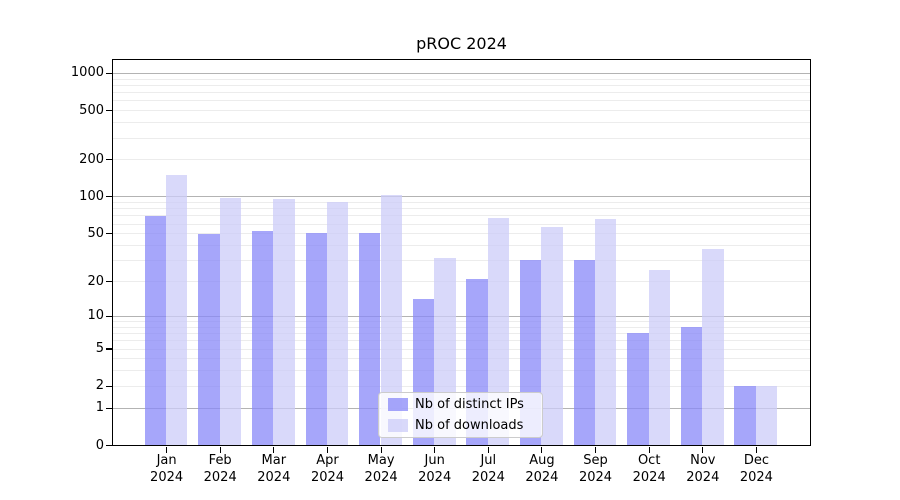 Image resolution: width=900 pixels, height=500 pixels. What do you see at coordinates (99, 445) in the screenshot?
I see `y-tick-label-0: 0` at bounding box center [99, 445].